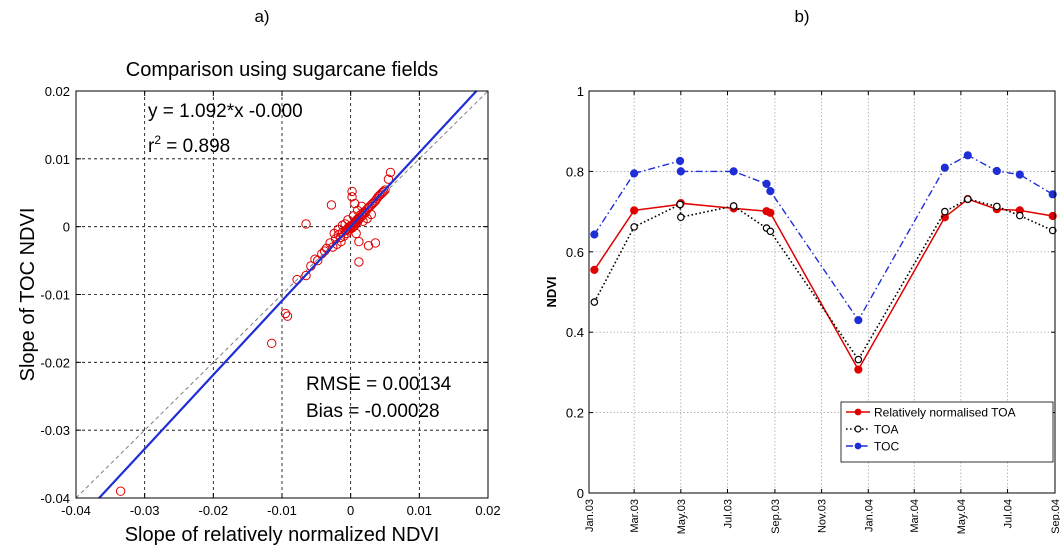 The height and width of the screenshot is (553, 1060). What do you see at coordinates (823, 516) in the screenshot?
I see `x-tick-label: Nov.03` at bounding box center [823, 516].